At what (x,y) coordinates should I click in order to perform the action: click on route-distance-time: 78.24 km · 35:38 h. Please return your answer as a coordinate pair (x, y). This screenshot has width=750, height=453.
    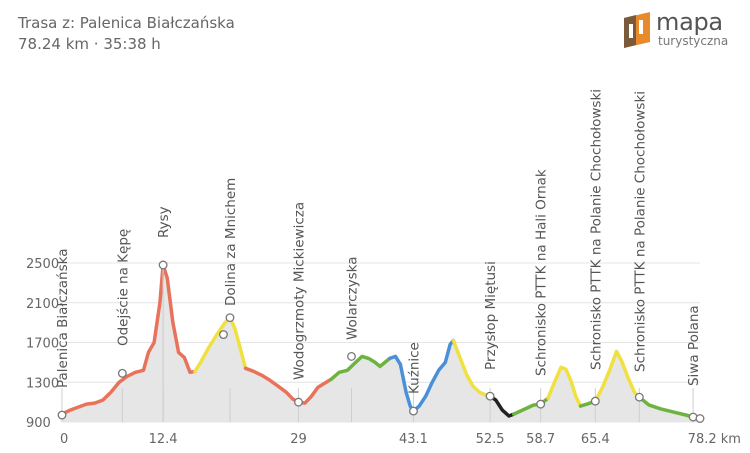
    Looking at the image, I should click on (89, 44).